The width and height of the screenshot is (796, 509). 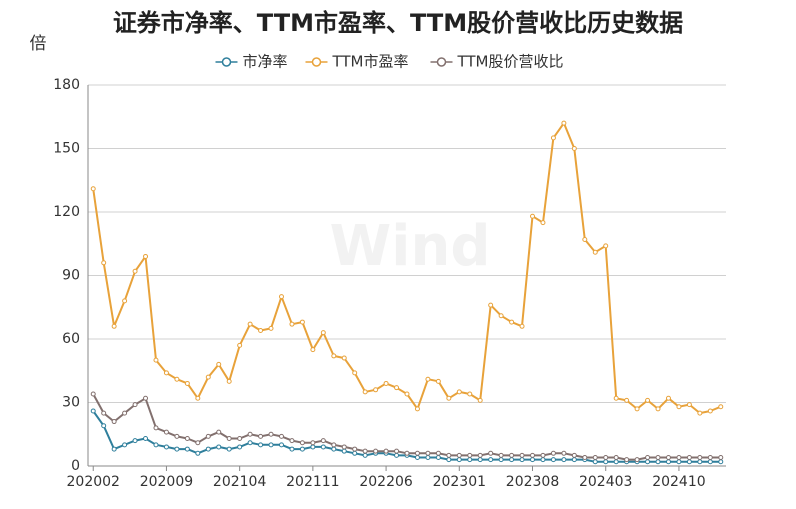 I want to click on x-tick-label: 202410, so click(x=678, y=482).